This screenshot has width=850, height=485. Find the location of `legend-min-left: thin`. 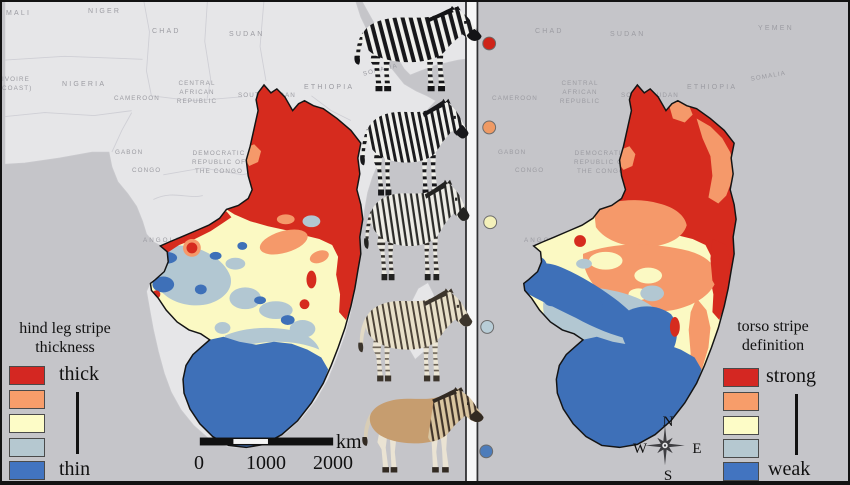

legend-min-left: thin is located at coordinates (75, 469).